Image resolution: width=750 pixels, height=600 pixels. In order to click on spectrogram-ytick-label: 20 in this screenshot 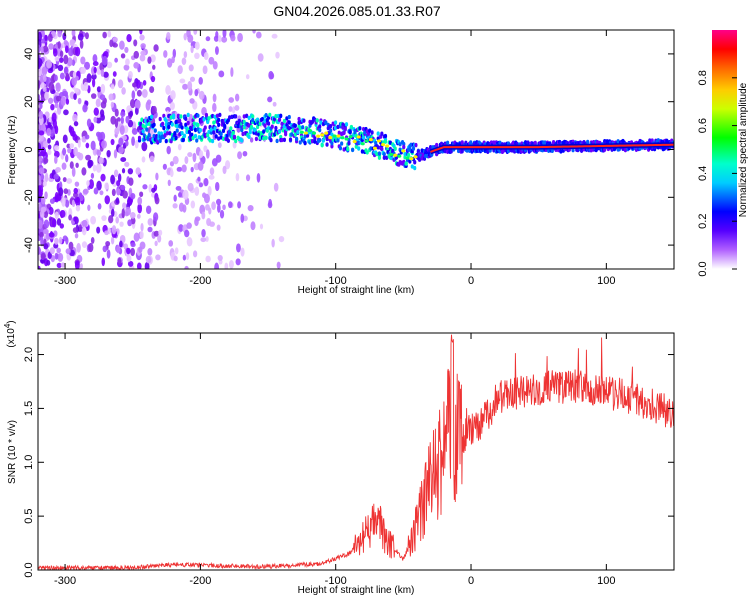, I will do `click(29, 102)`.